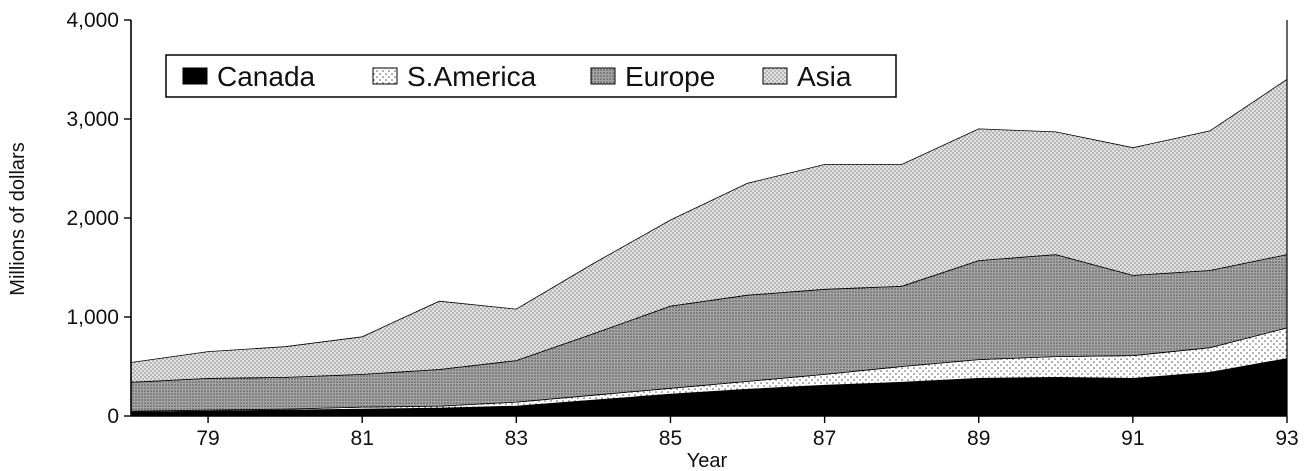 The width and height of the screenshot is (1311, 471). What do you see at coordinates (18, 218) in the screenshot?
I see `y-axis-title: Millions of dollars` at bounding box center [18, 218].